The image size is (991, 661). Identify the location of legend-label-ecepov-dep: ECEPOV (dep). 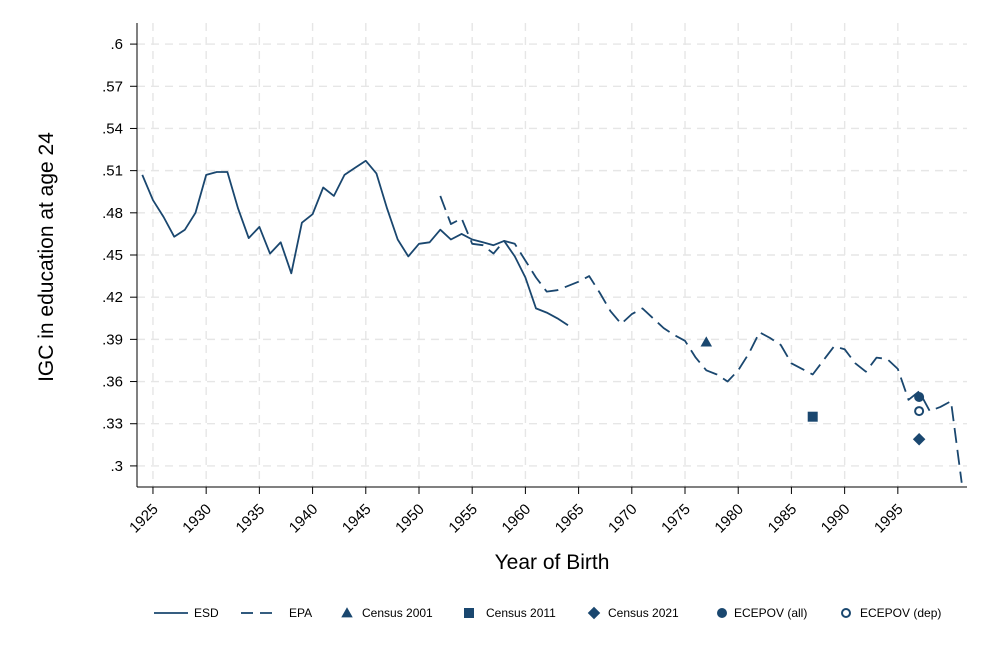
(900, 613).